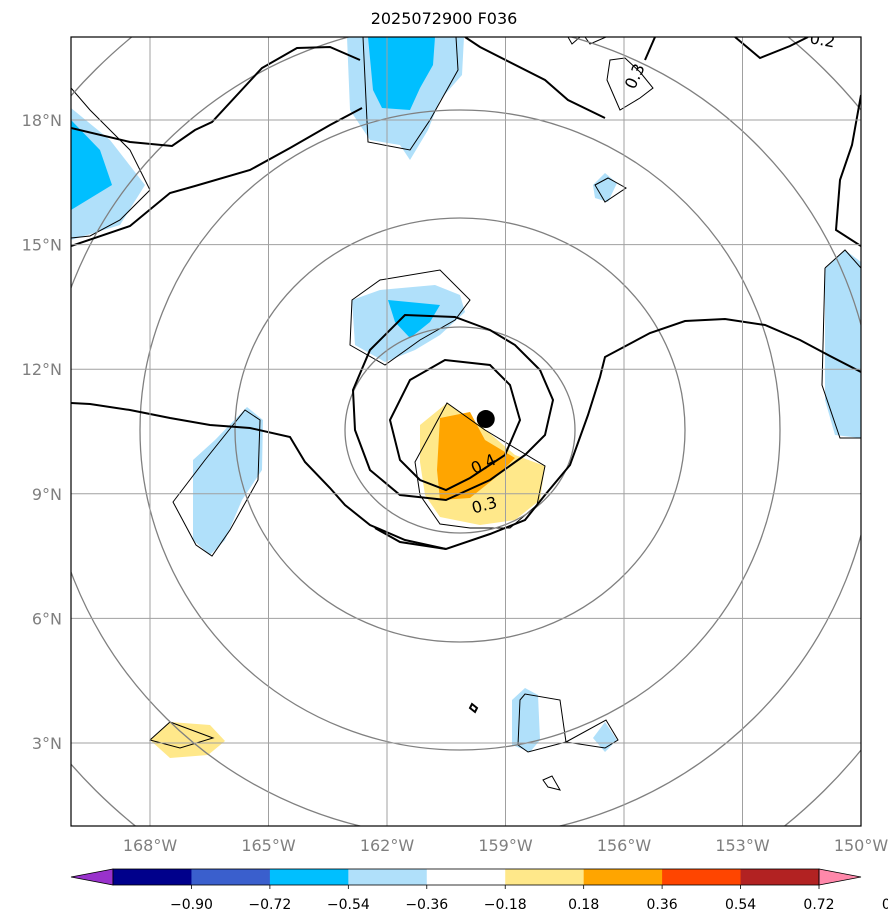 The image size is (888, 924). What do you see at coordinates (624, 845) in the screenshot?
I see `lon-tick-label: 156°W` at bounding box center [624, 845].